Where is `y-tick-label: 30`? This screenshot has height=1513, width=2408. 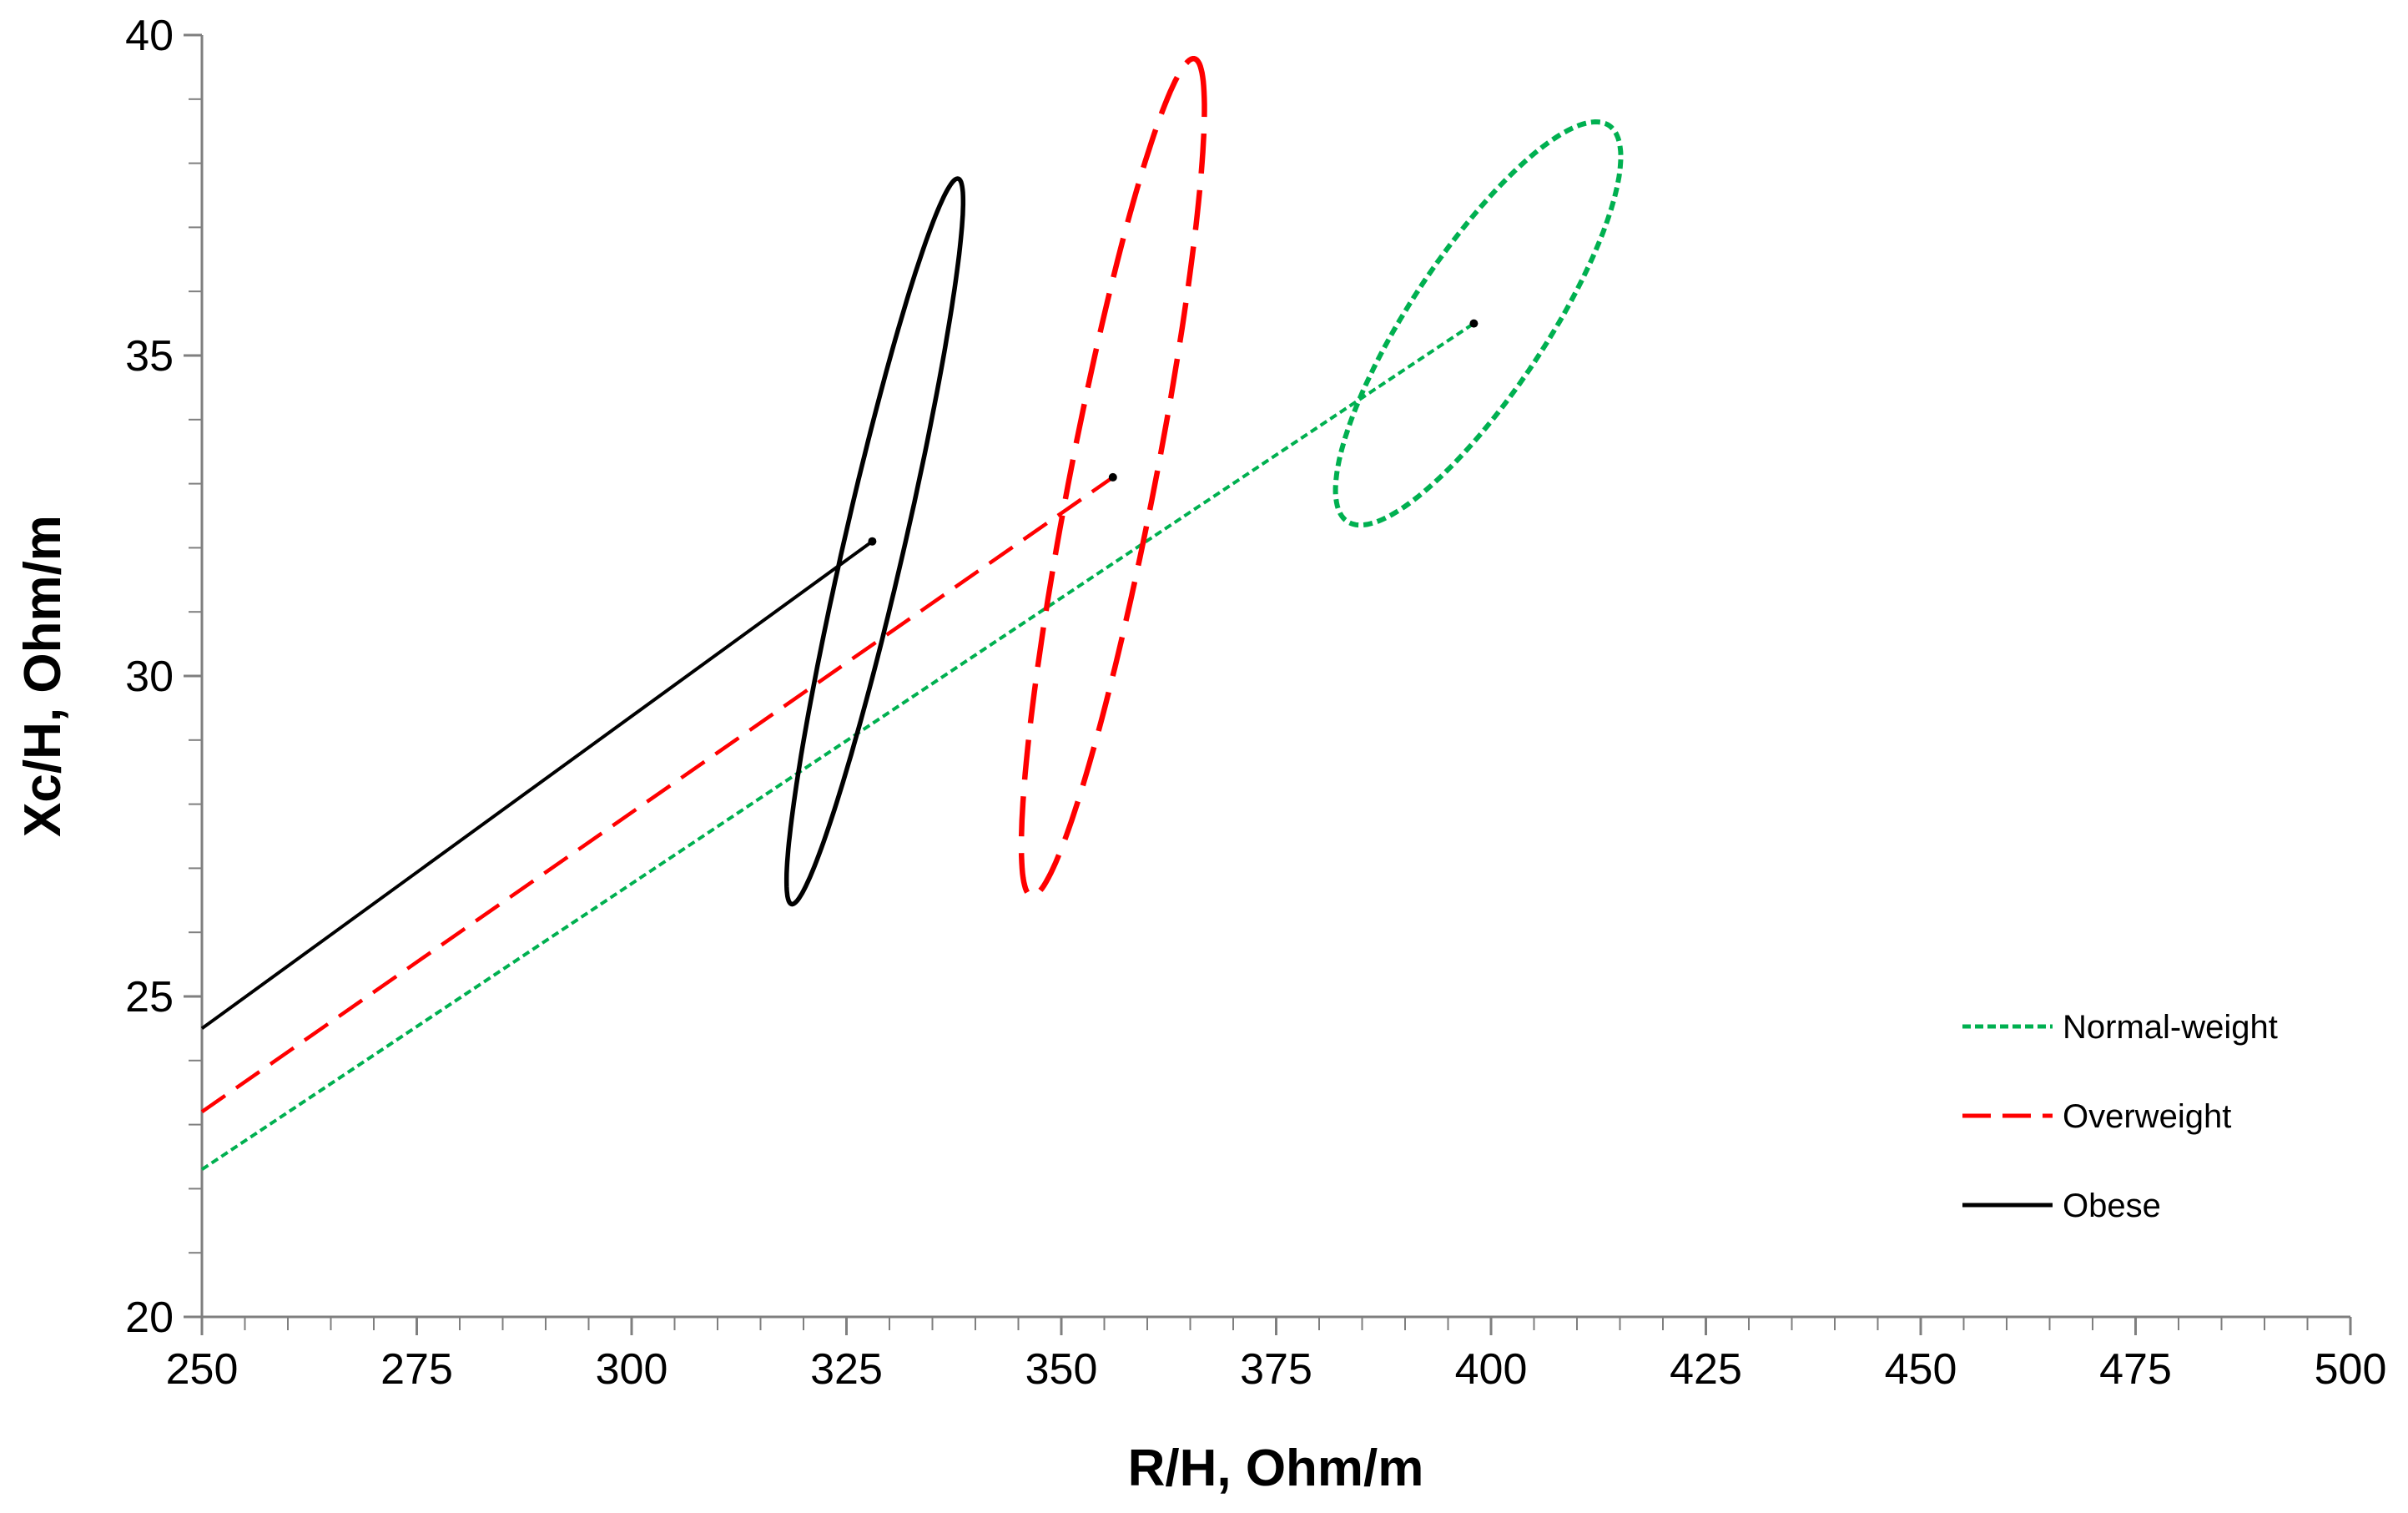
y-tick-label: 30 is located at coordinates (149, 677).